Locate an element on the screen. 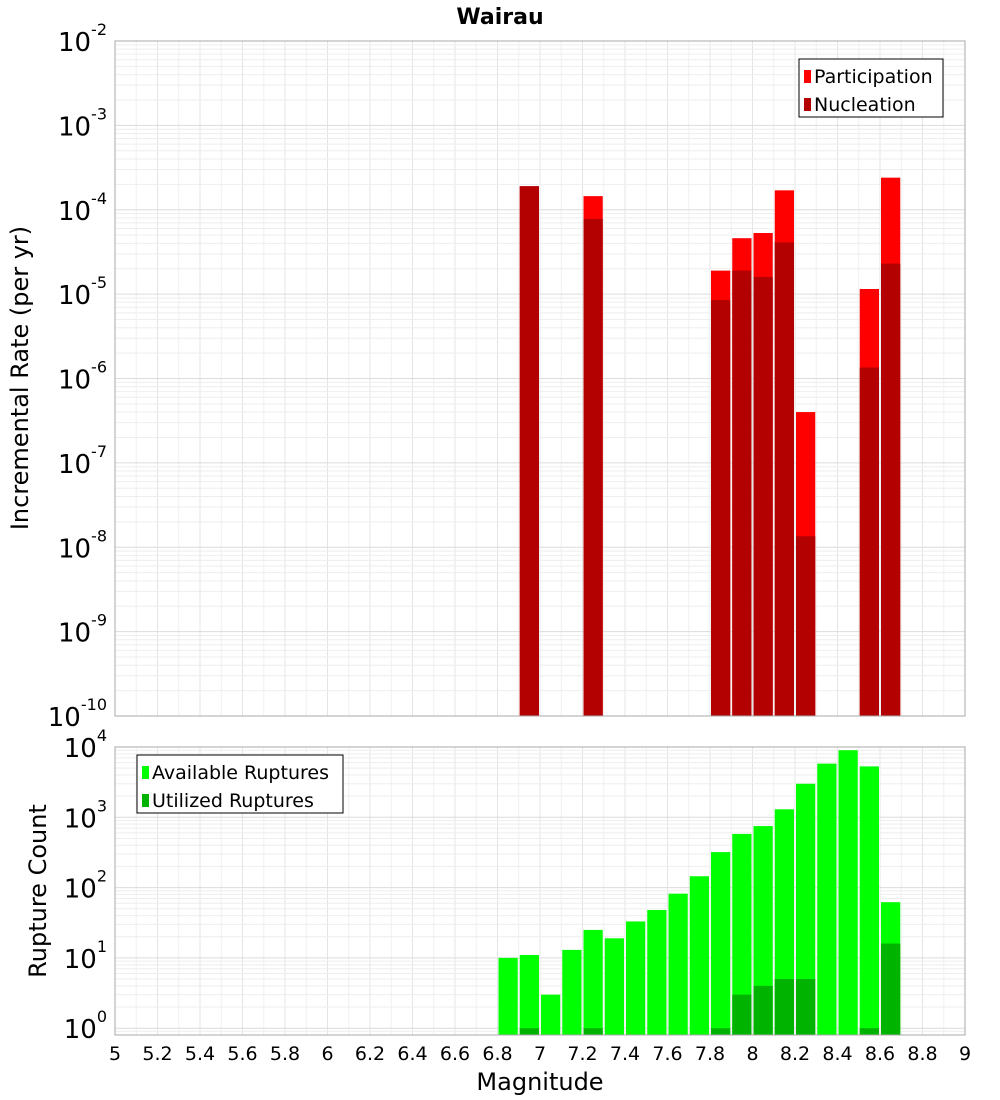 This screenshot has width=1000, height=1100. x-tick-label: 7.6 is located at coordinates (667, 1054).